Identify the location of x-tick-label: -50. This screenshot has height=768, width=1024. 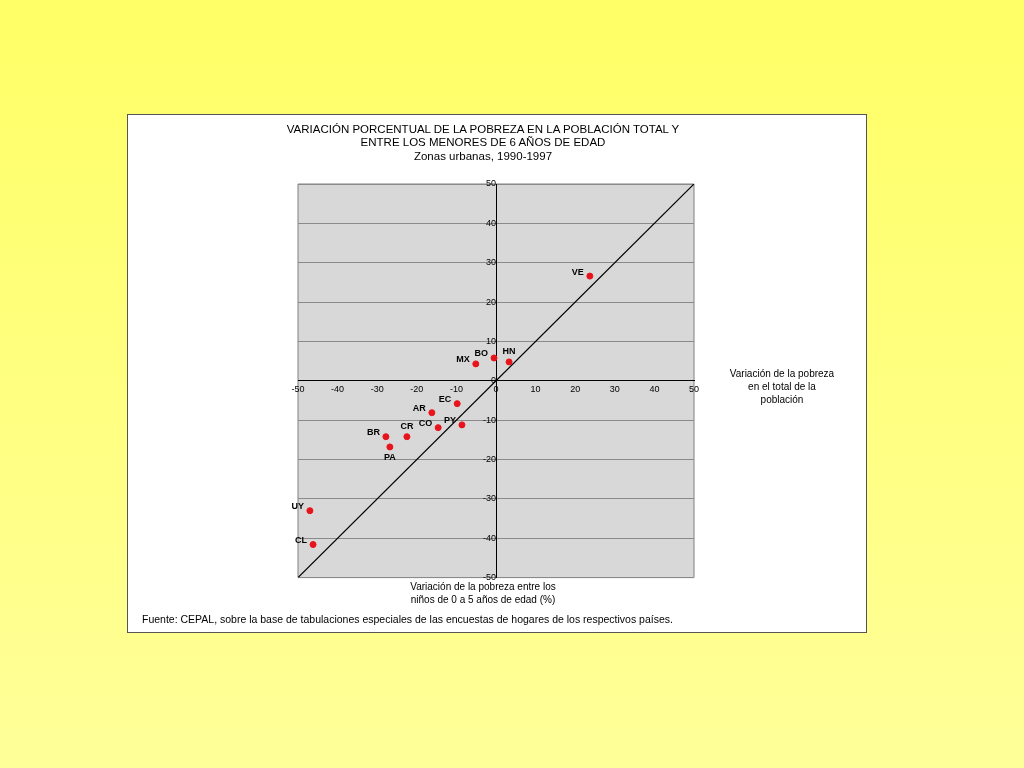
(298, 388).